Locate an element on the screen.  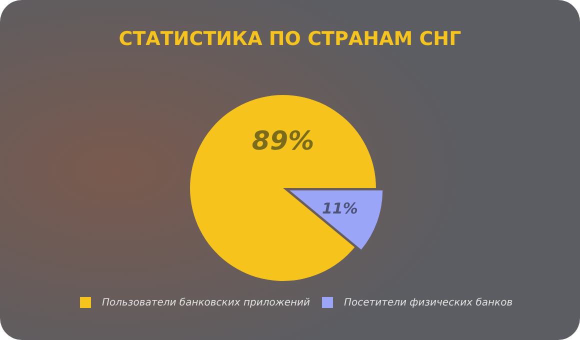
data-label: 89% is located at coordinates (283, 141).